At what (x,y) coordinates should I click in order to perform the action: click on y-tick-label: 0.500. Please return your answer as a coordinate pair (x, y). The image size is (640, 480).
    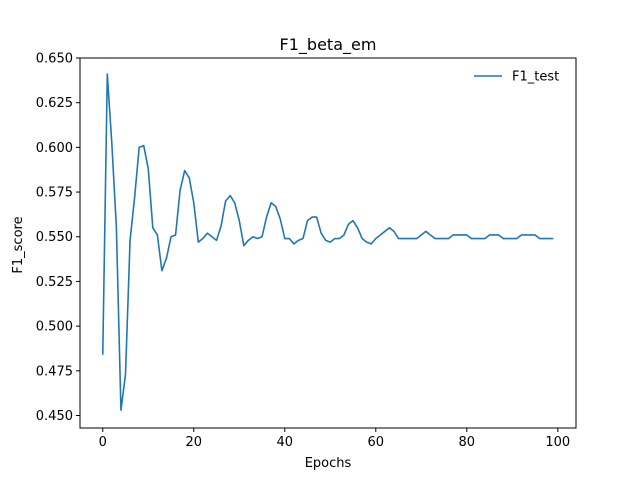
    Looking at the image, I should click on (54, 327).